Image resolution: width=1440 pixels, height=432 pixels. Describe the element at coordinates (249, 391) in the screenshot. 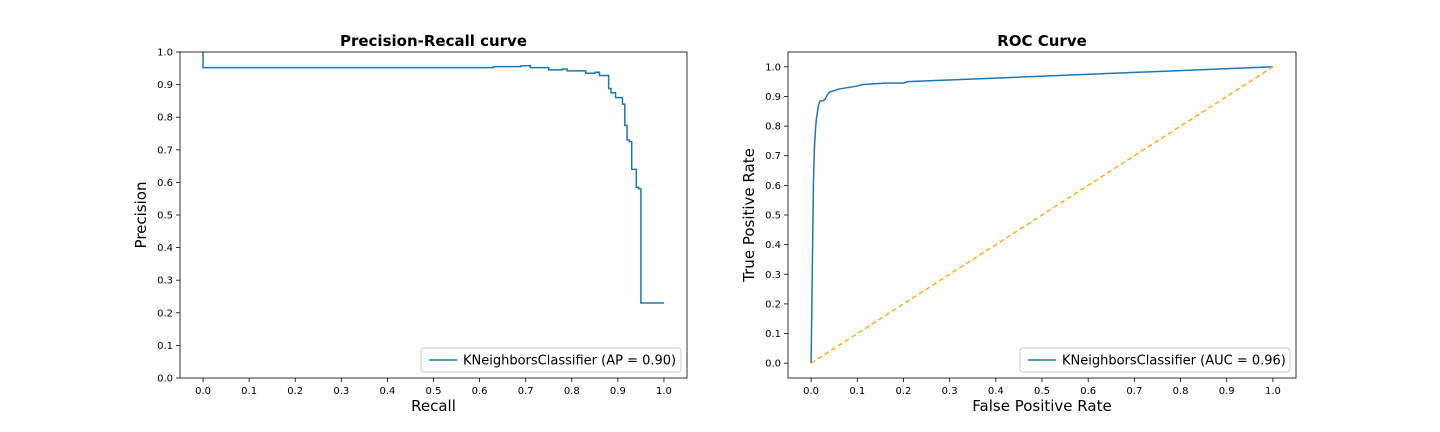

I see `pr-x-tick-label: 0.1` at that location.